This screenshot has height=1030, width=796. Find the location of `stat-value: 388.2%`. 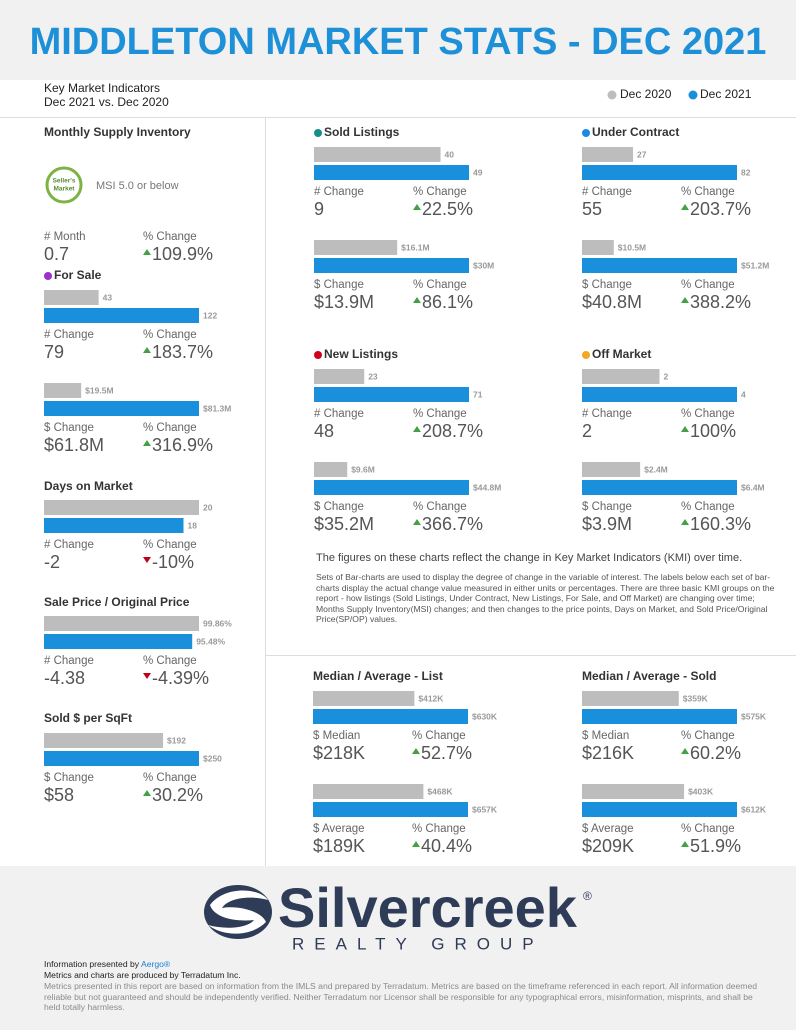

stat-value: 388.2% is located at coordinates (720, 302).